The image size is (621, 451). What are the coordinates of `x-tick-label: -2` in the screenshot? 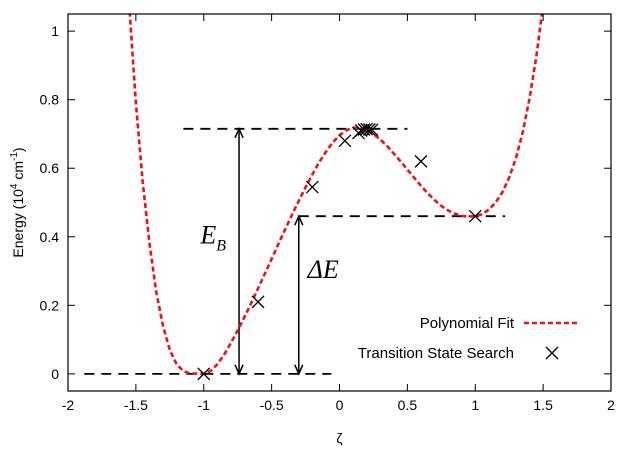 It's located at (68, 405).